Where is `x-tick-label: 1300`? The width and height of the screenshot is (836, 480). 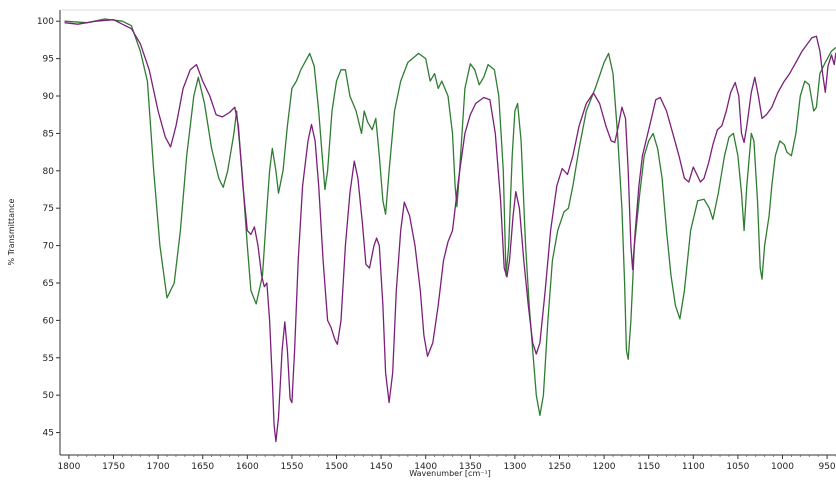
x-tick-label: 1300 is located at coordinates (514, 467).